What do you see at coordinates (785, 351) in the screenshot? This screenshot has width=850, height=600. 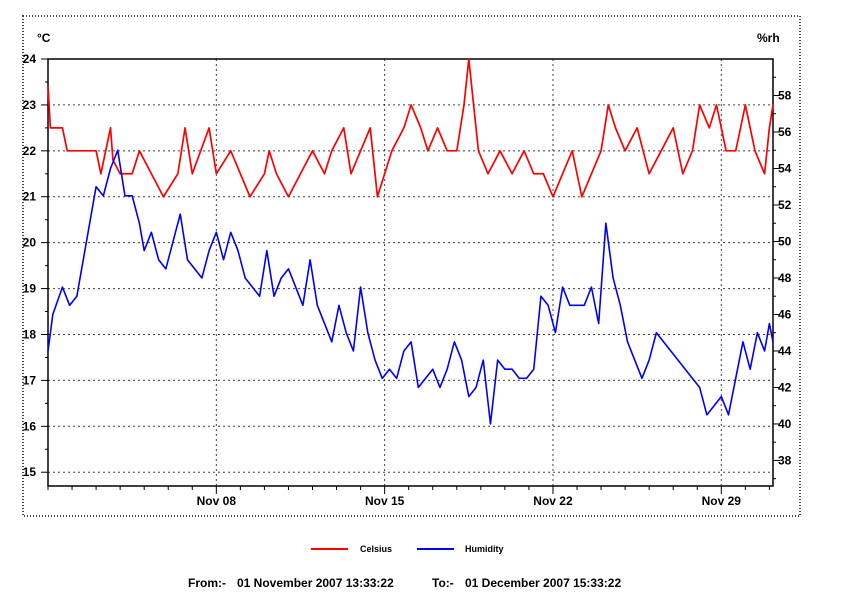 I see `right-axis-tick-label: 44` at bounding box center [785, 351].